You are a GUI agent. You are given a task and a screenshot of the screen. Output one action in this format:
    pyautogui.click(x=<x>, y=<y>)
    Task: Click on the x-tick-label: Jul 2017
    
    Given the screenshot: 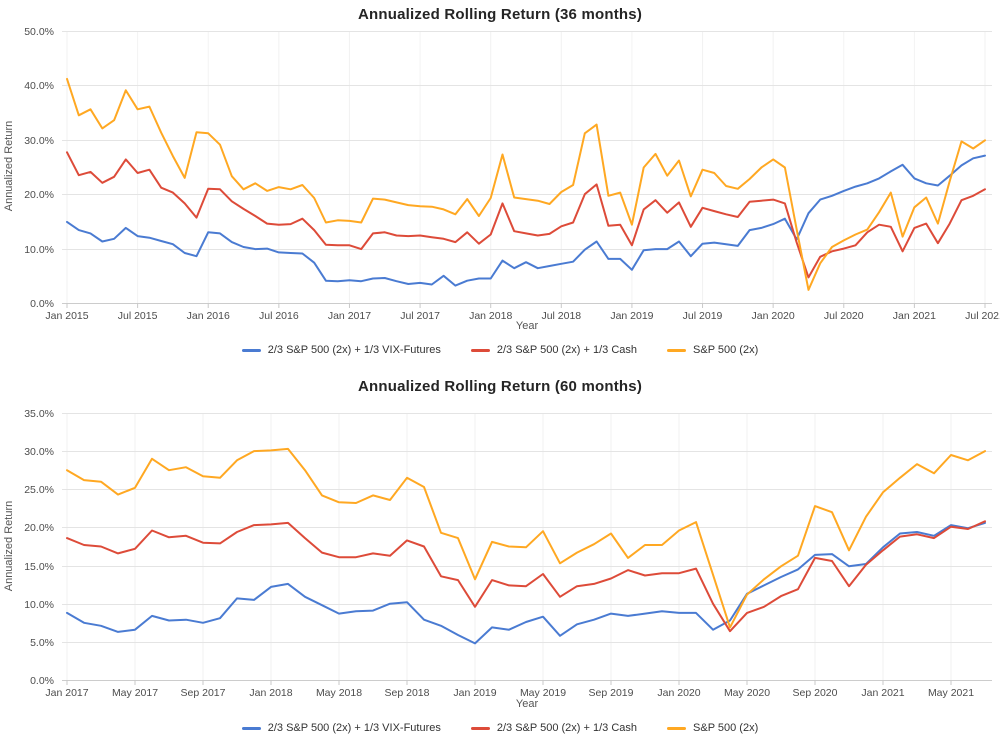 What is the action you would take?
    pyautogui.click(x=420, y=316)
    